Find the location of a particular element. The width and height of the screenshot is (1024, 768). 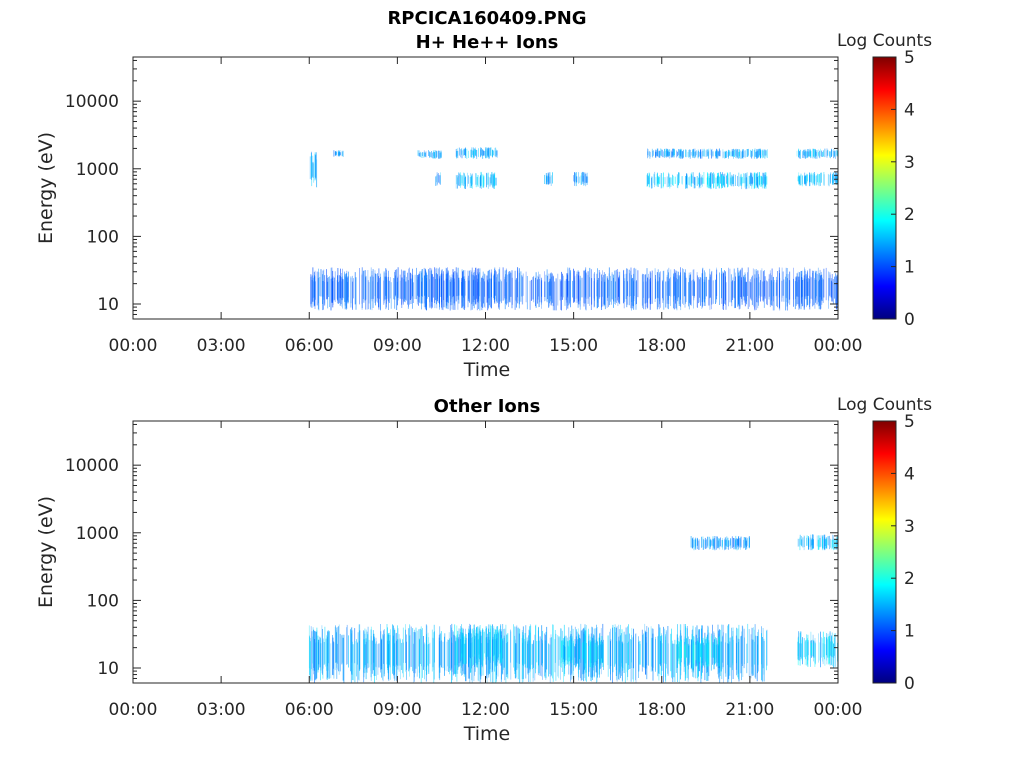

panel-title: Other Ions is located at coordinates (487, 406).